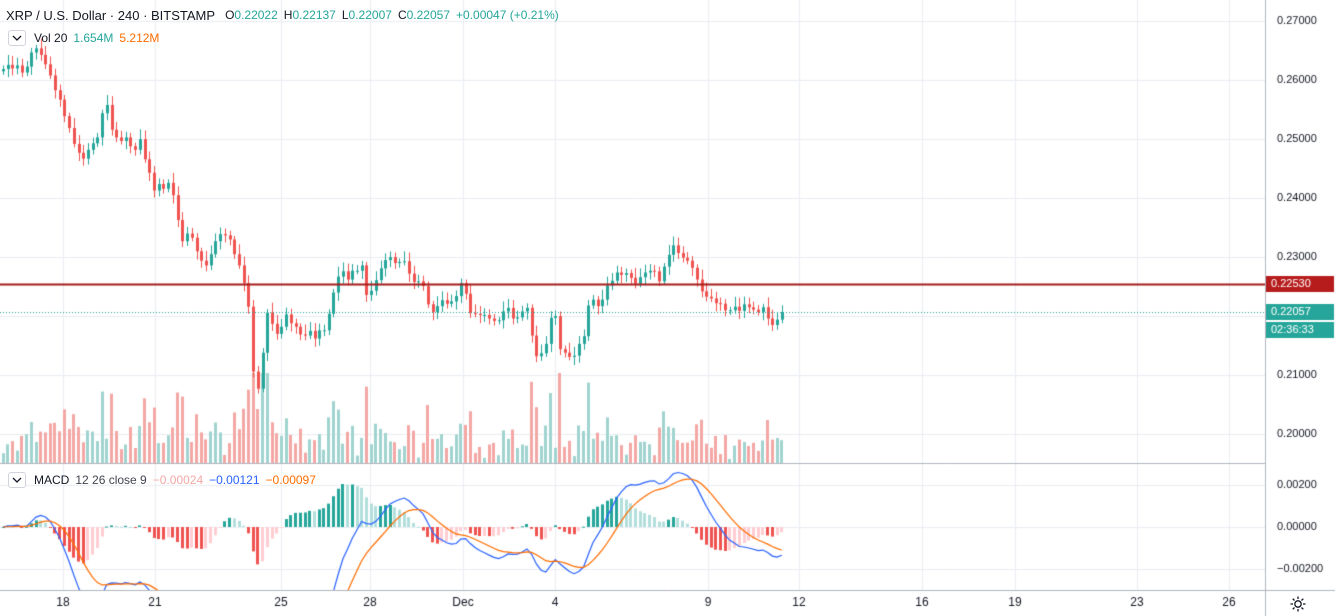 This screenshot has height=616, width=1335. I want to click on volume-legend: Vol 20 1.654M 5.212M, so click(86, 38).